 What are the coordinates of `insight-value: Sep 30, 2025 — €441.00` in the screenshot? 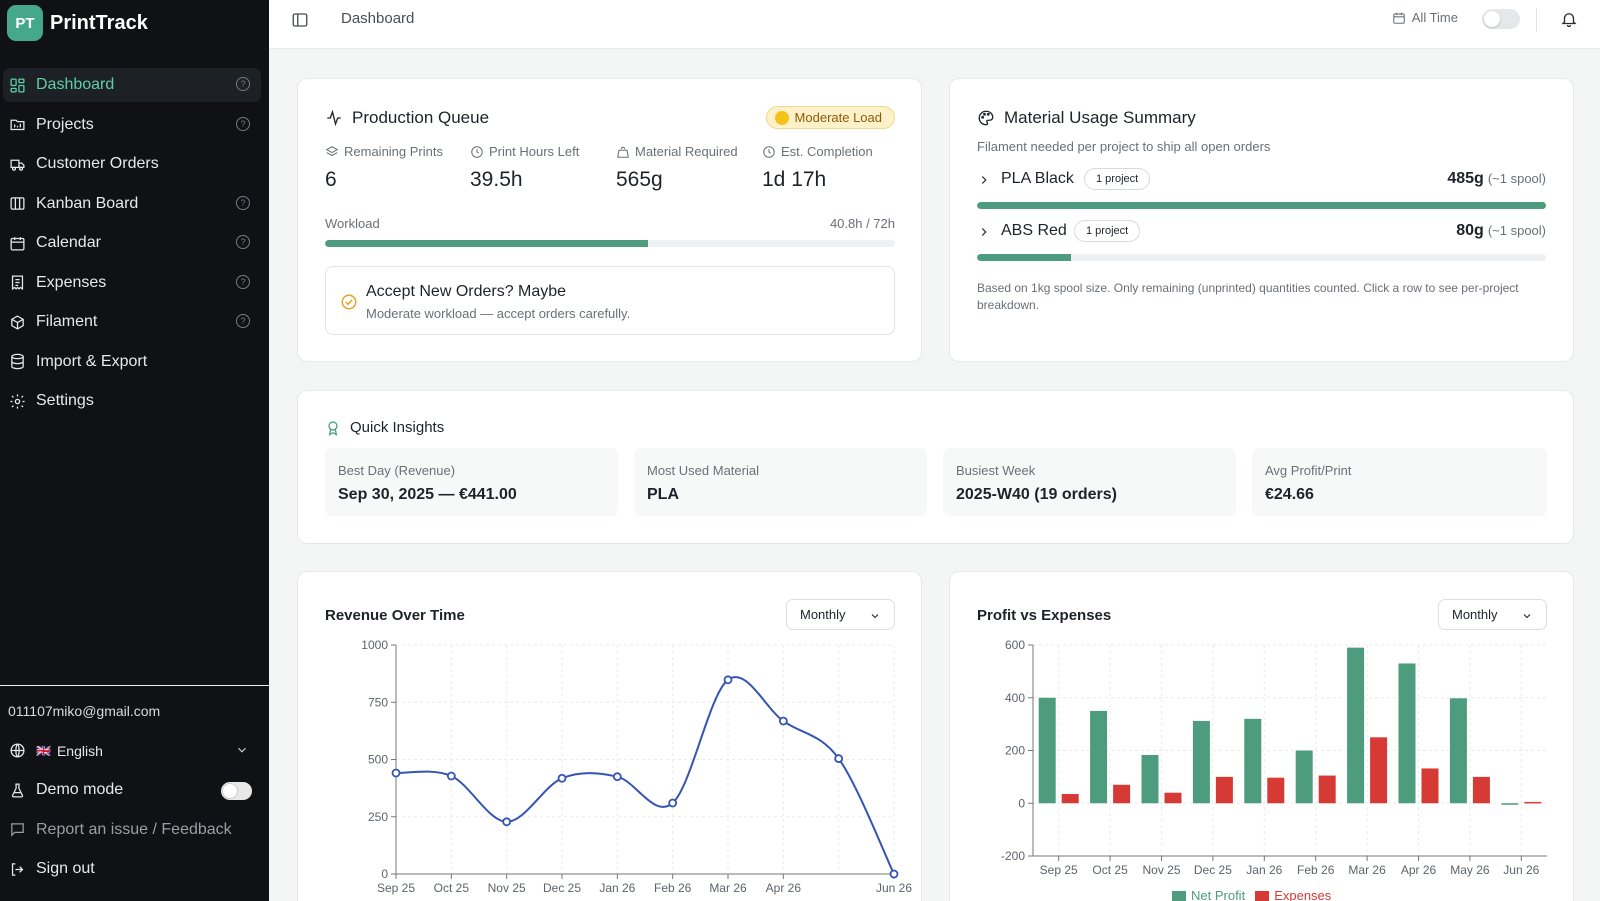 It's located at (427, 494).